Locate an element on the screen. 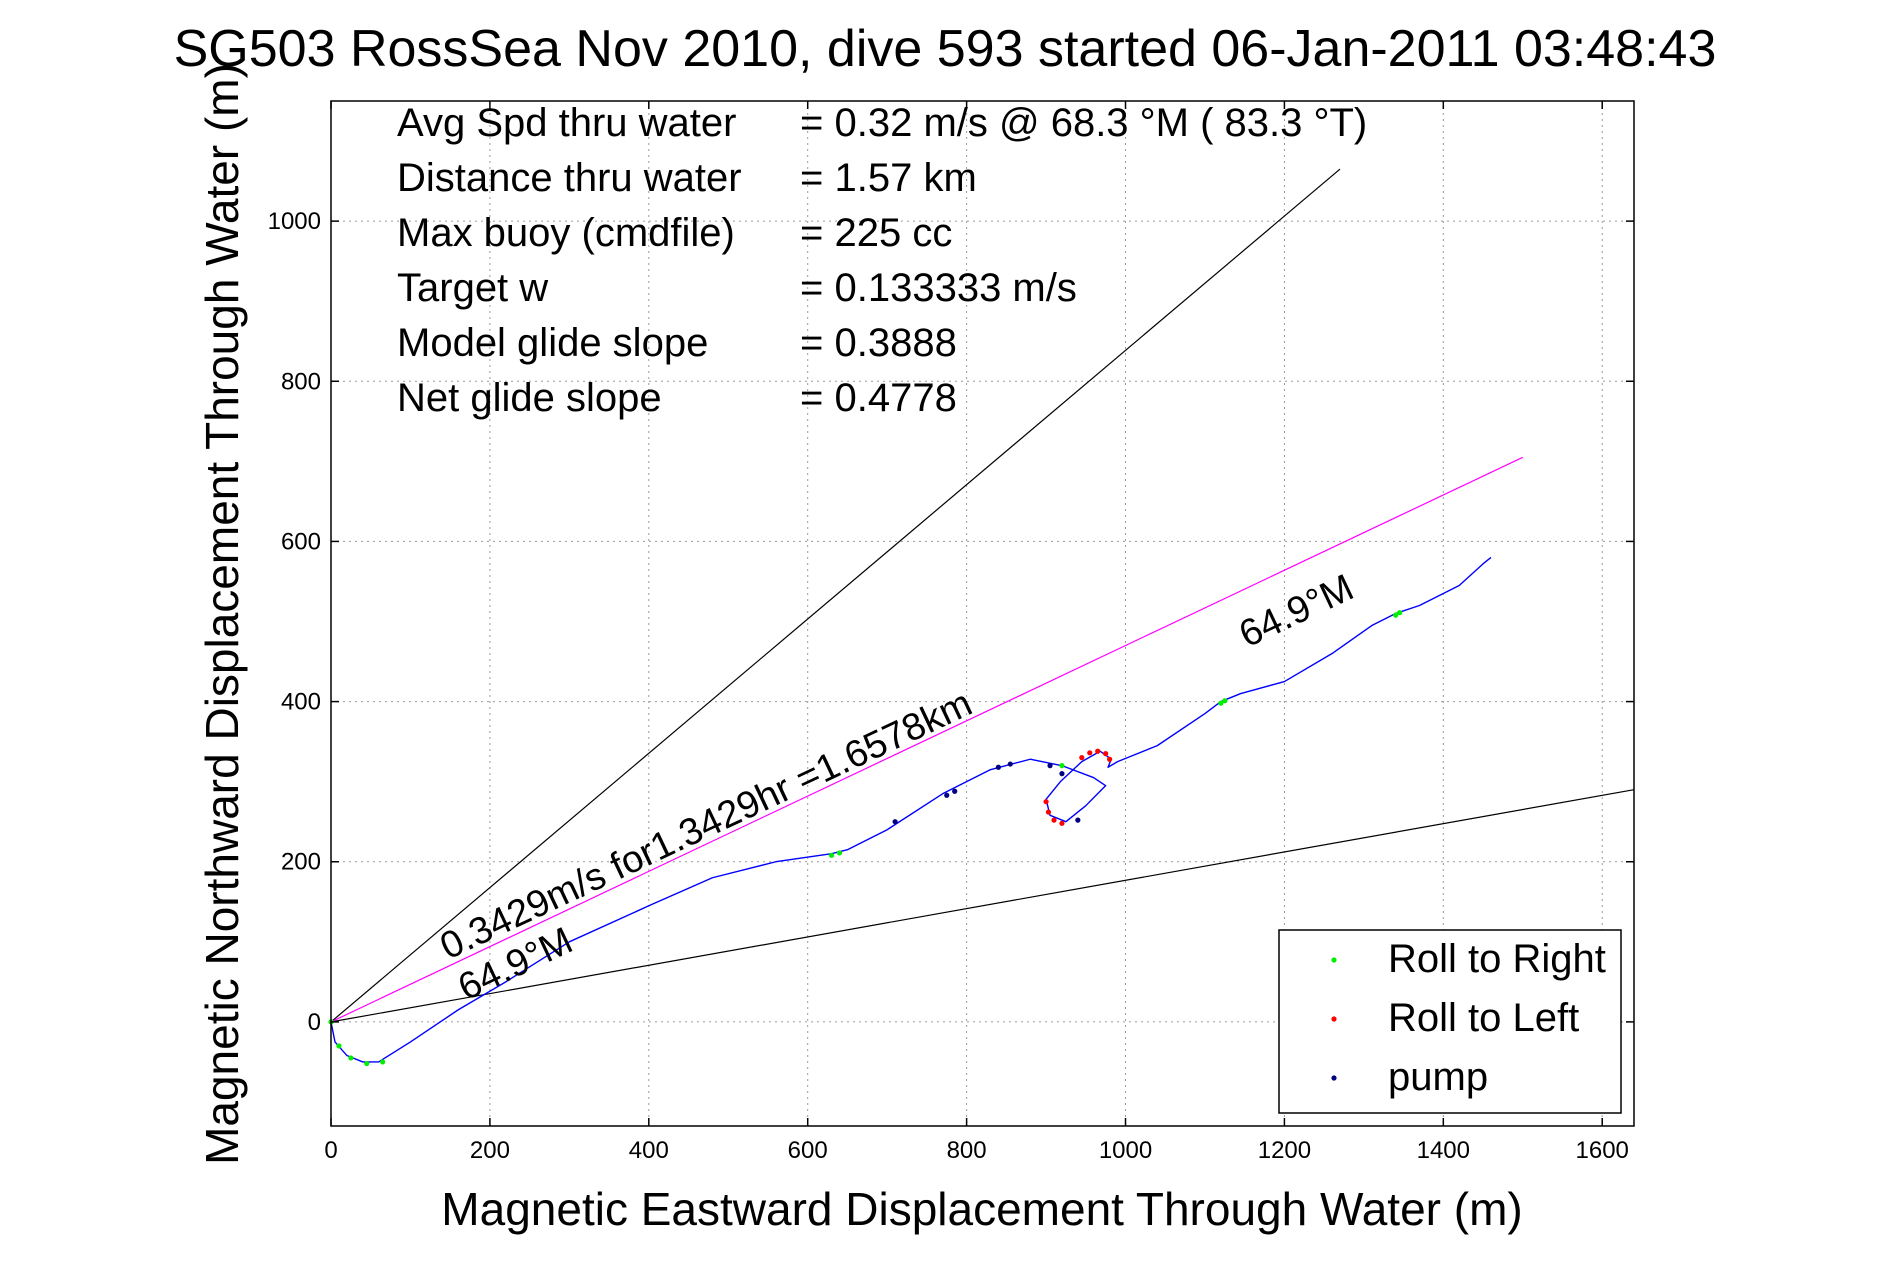 This screenshot has width=1891, height=1262. annotation-heading-upper: 64.9°M is located at coordinates (1296, 611).